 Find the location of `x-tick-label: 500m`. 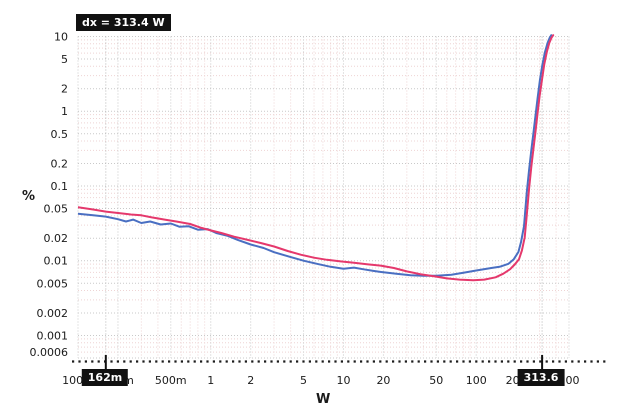

x-tick-label: 500m is located at coordinates (171, 380).